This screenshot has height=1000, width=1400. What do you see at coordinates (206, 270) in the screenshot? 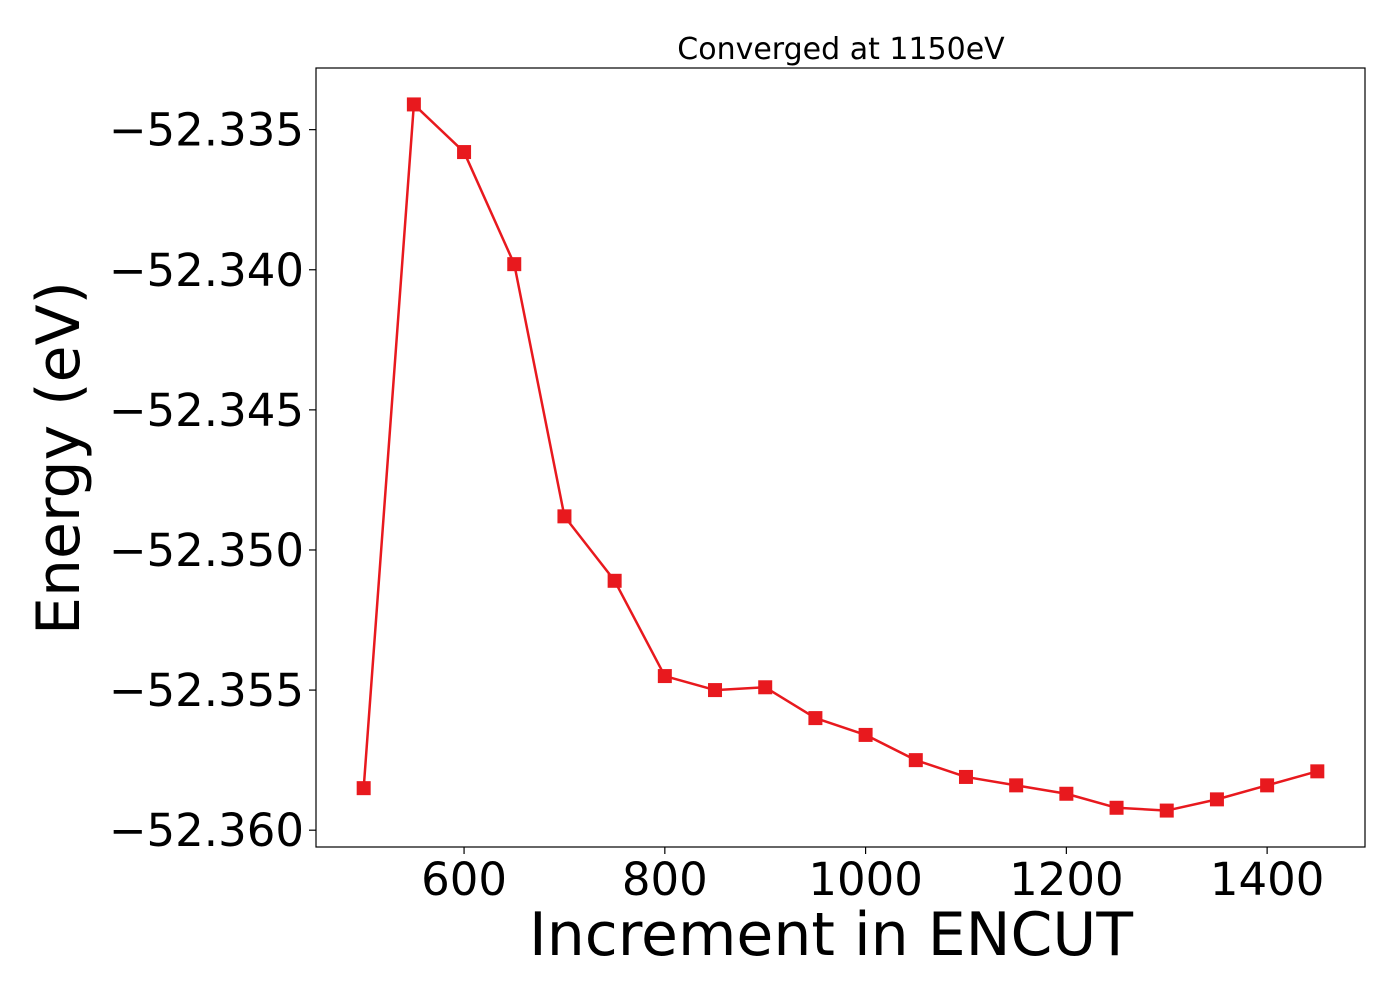
I see `y-tick-label: −52.340` at bounding box center [206, 270].